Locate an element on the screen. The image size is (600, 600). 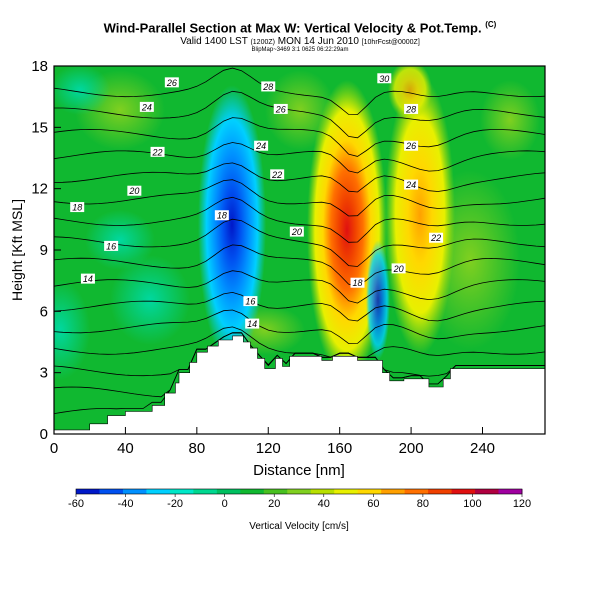
y-axis-label: Height [Kft MSL] is located at coordinates (17, 250).